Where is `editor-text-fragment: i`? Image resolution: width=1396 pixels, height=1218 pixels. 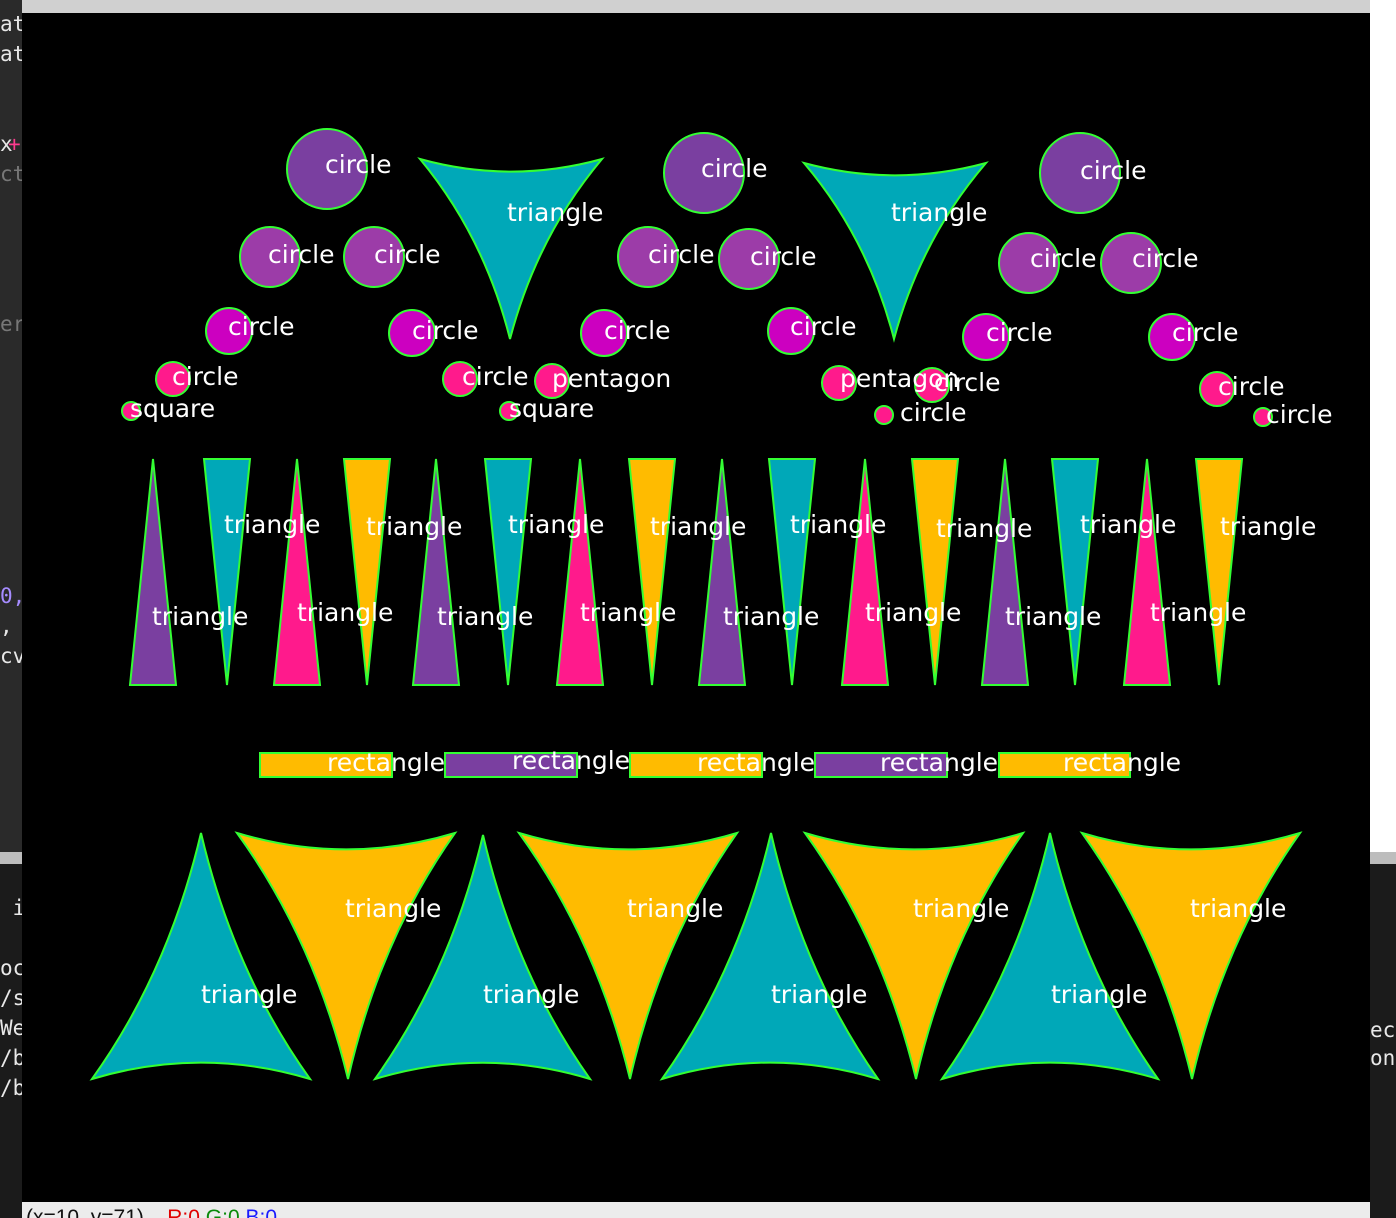
editor-text-fragment: i is located at coordinates (11, 908).